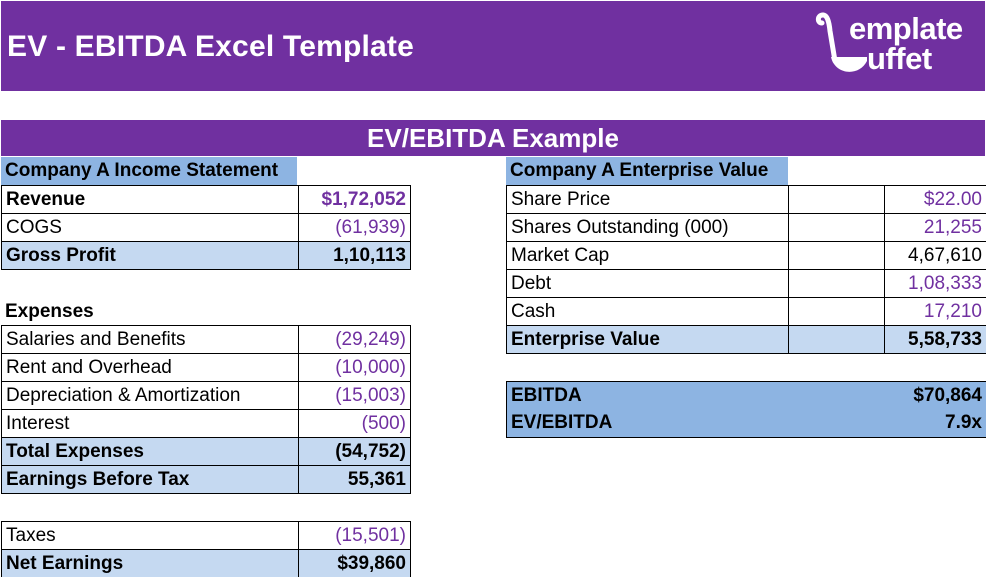 This screenshot has width=986, height=577. What do you see at coordinates (656, 395) in the screenshot?
I see `row-label: EBITDA` at bounding box center [656, 395].